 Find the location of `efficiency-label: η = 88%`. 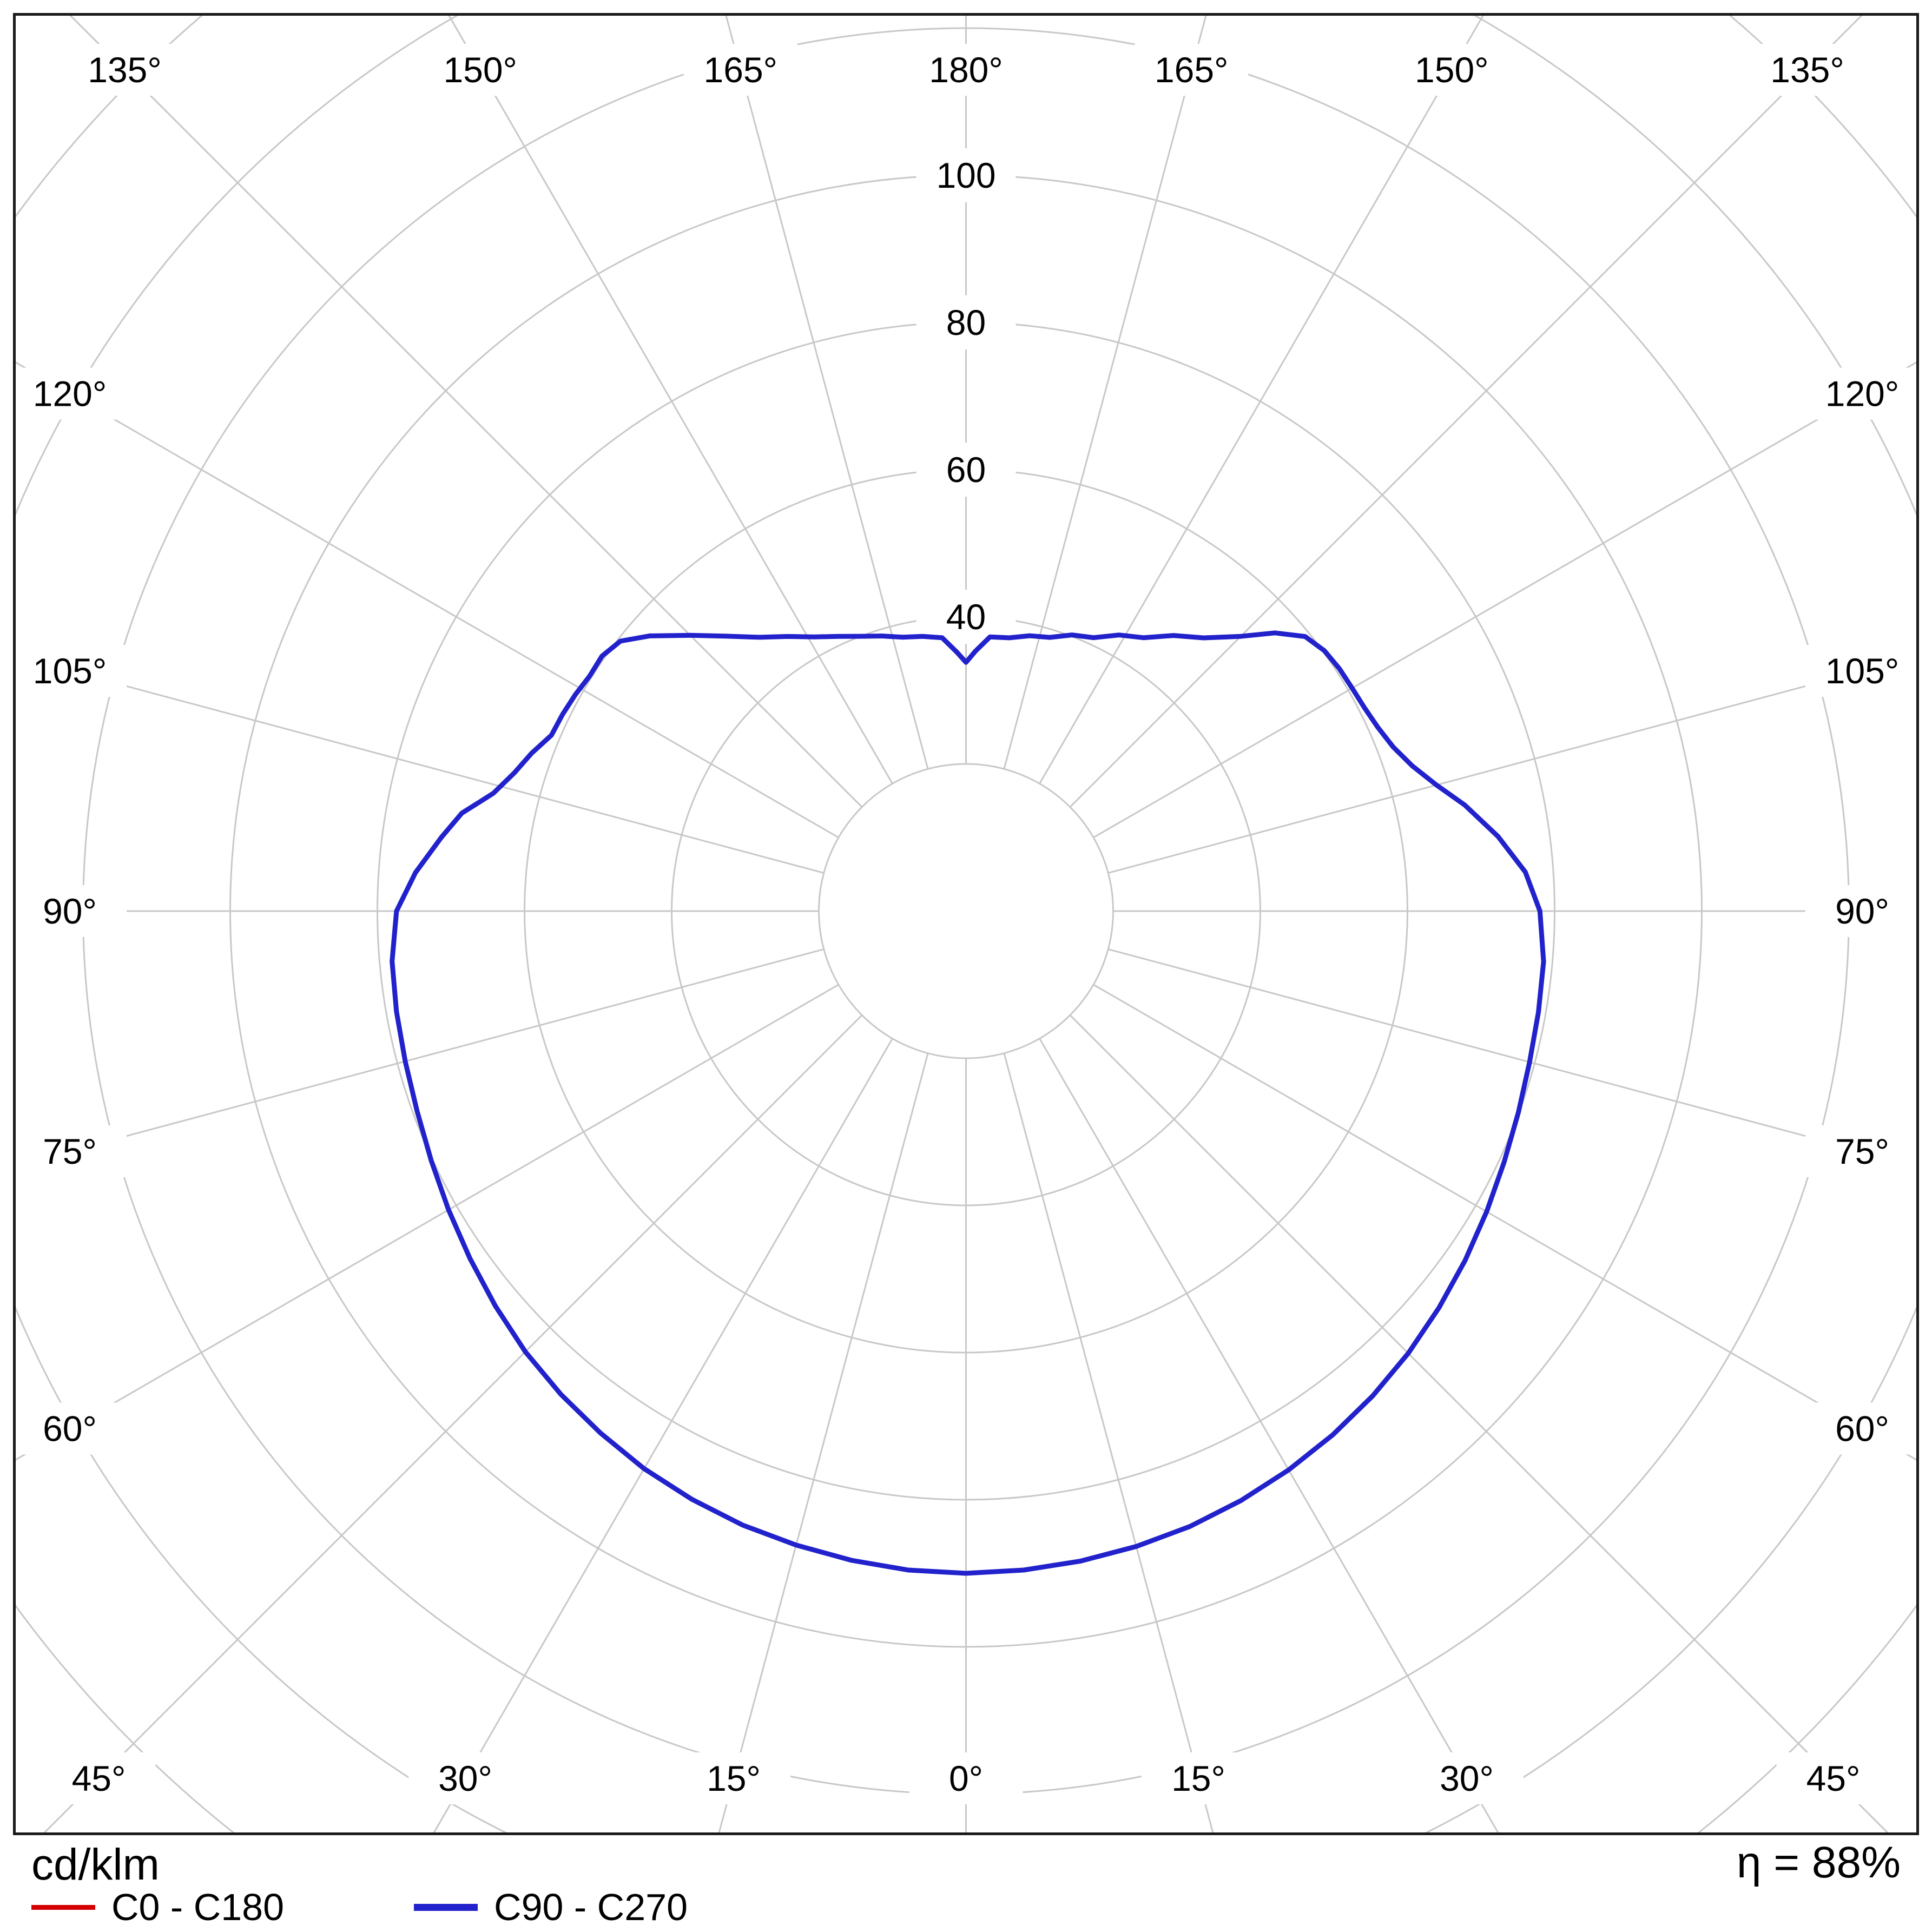

efficiency-label: η = 88% is located at coordinates (1818, 1862).